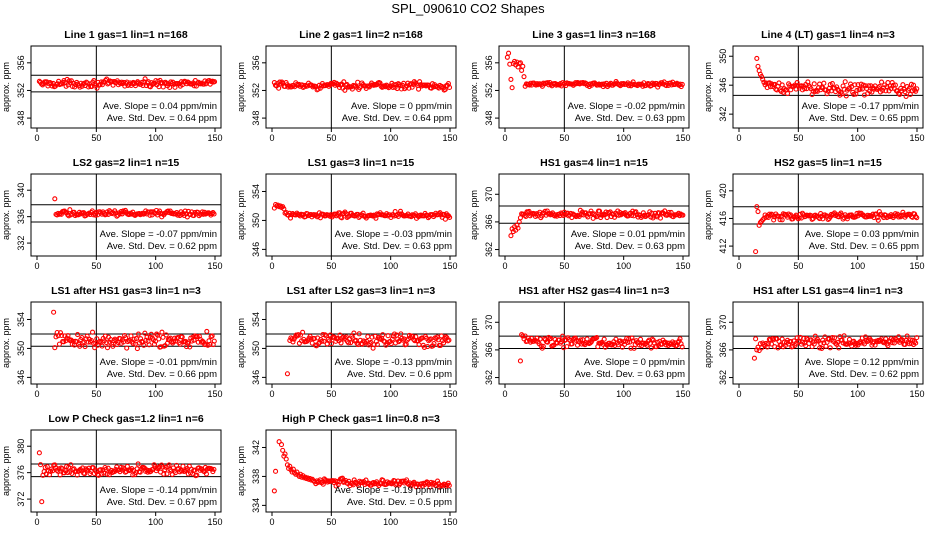 The image size is (936, 545). What do you see at coordinates (162, 502) in the screenshot?
I see `std-dev-annotation: Ave. Std. Dev. = 0.67 ppm` at bounding box center [162, 502].